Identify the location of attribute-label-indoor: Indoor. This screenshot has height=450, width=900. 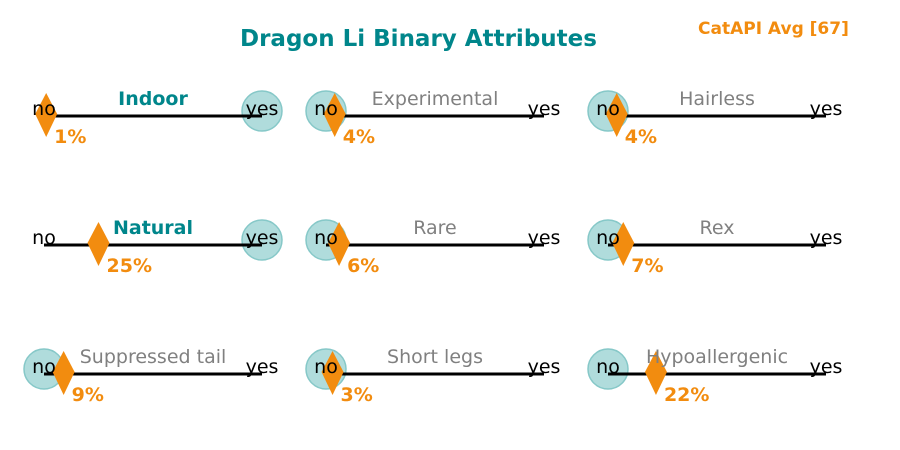
(153, 99).